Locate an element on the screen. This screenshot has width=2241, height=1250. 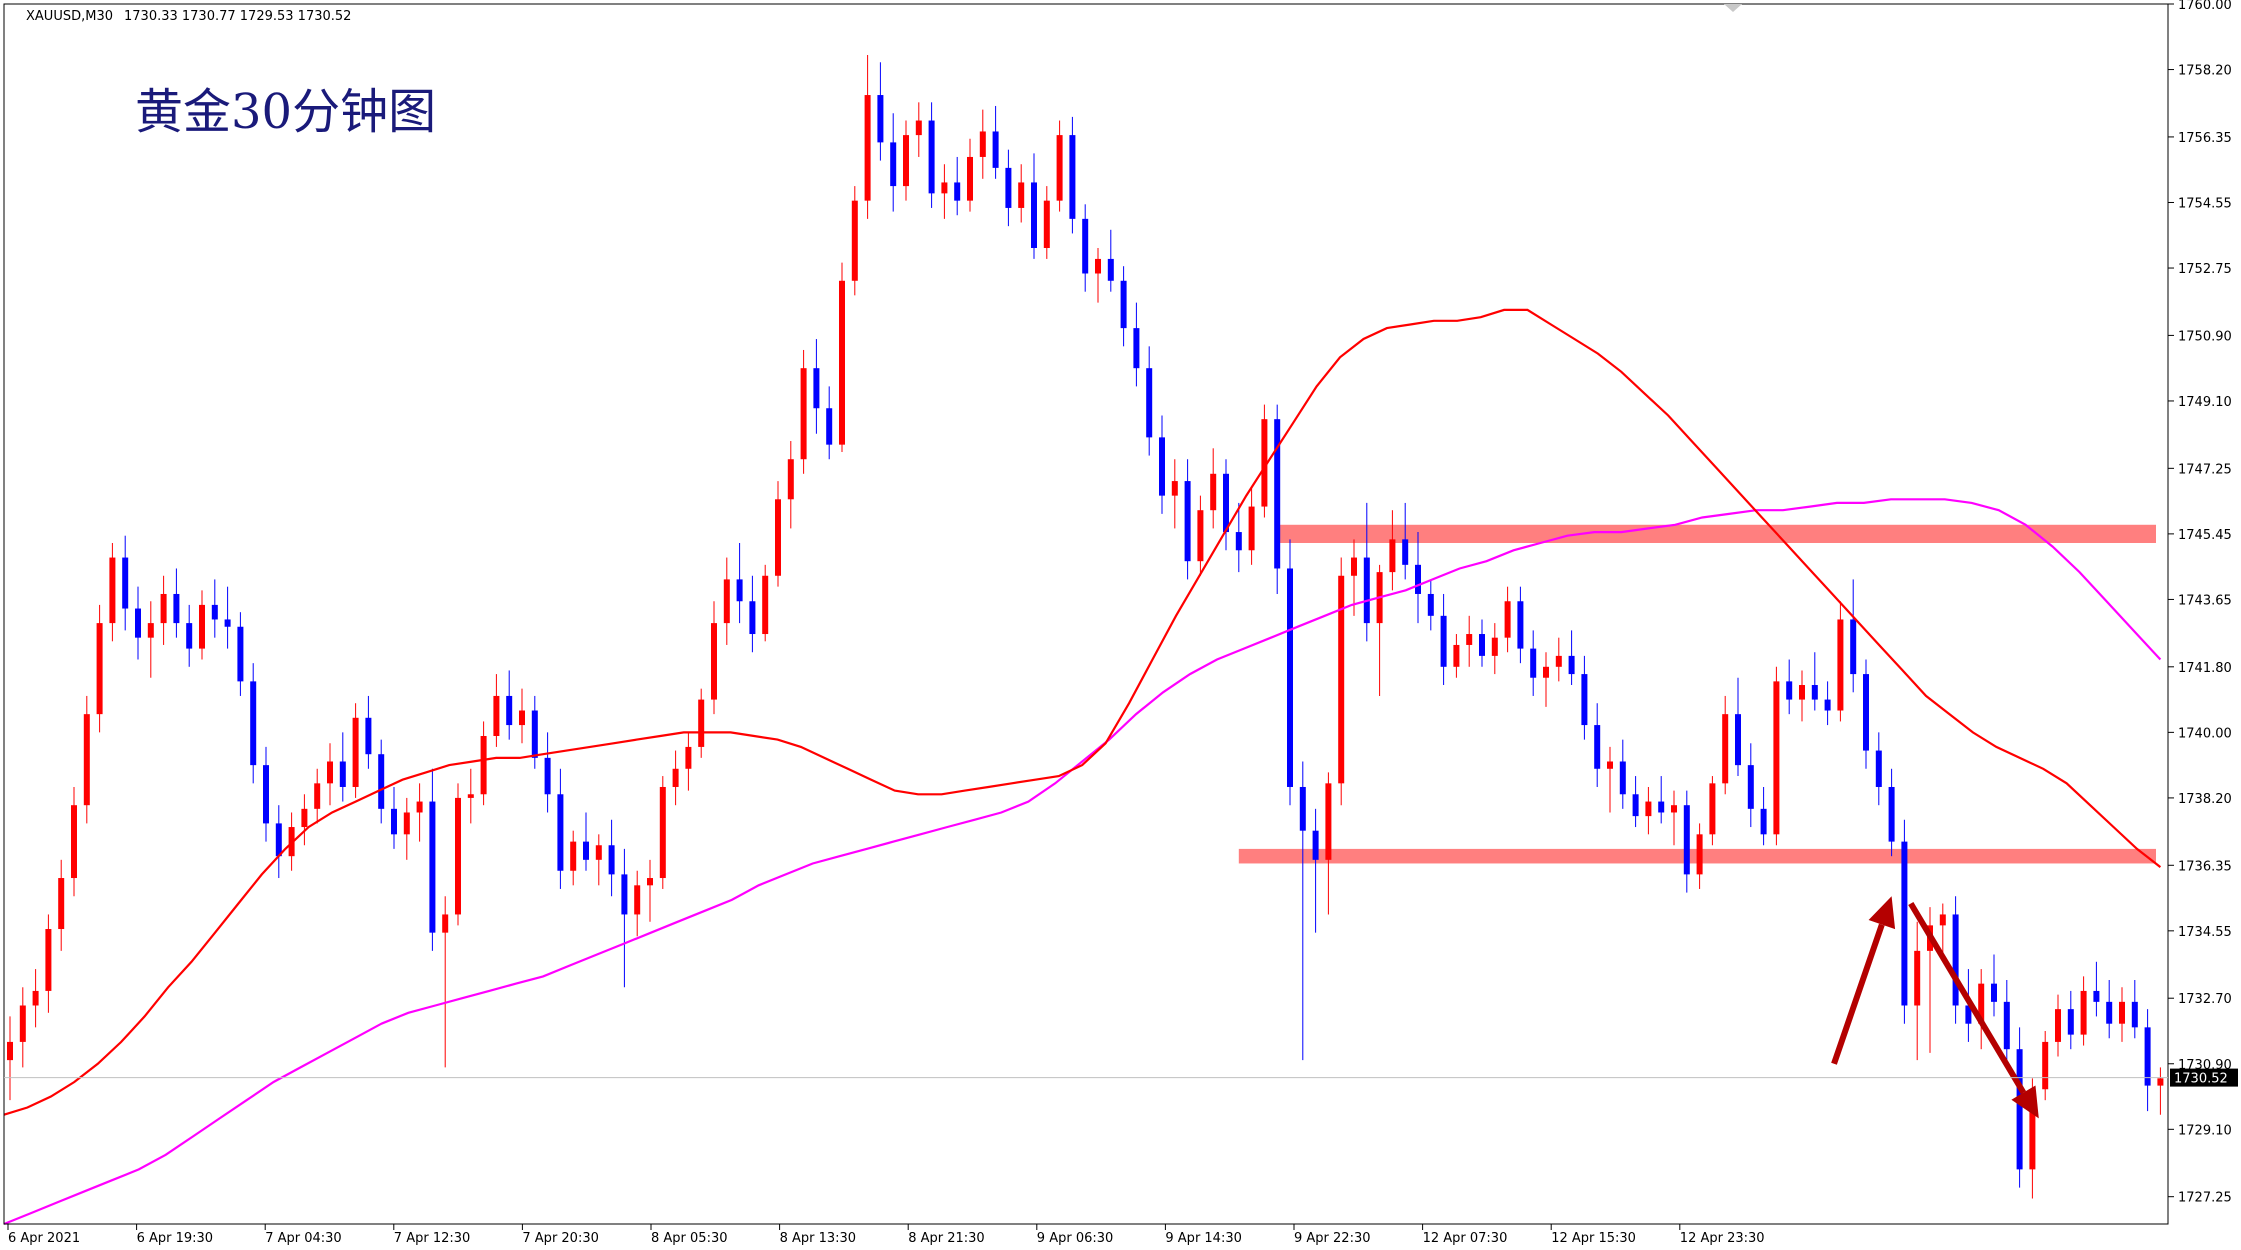
y-tick-label: 1734.55 is located at coordinates (2205, 932).